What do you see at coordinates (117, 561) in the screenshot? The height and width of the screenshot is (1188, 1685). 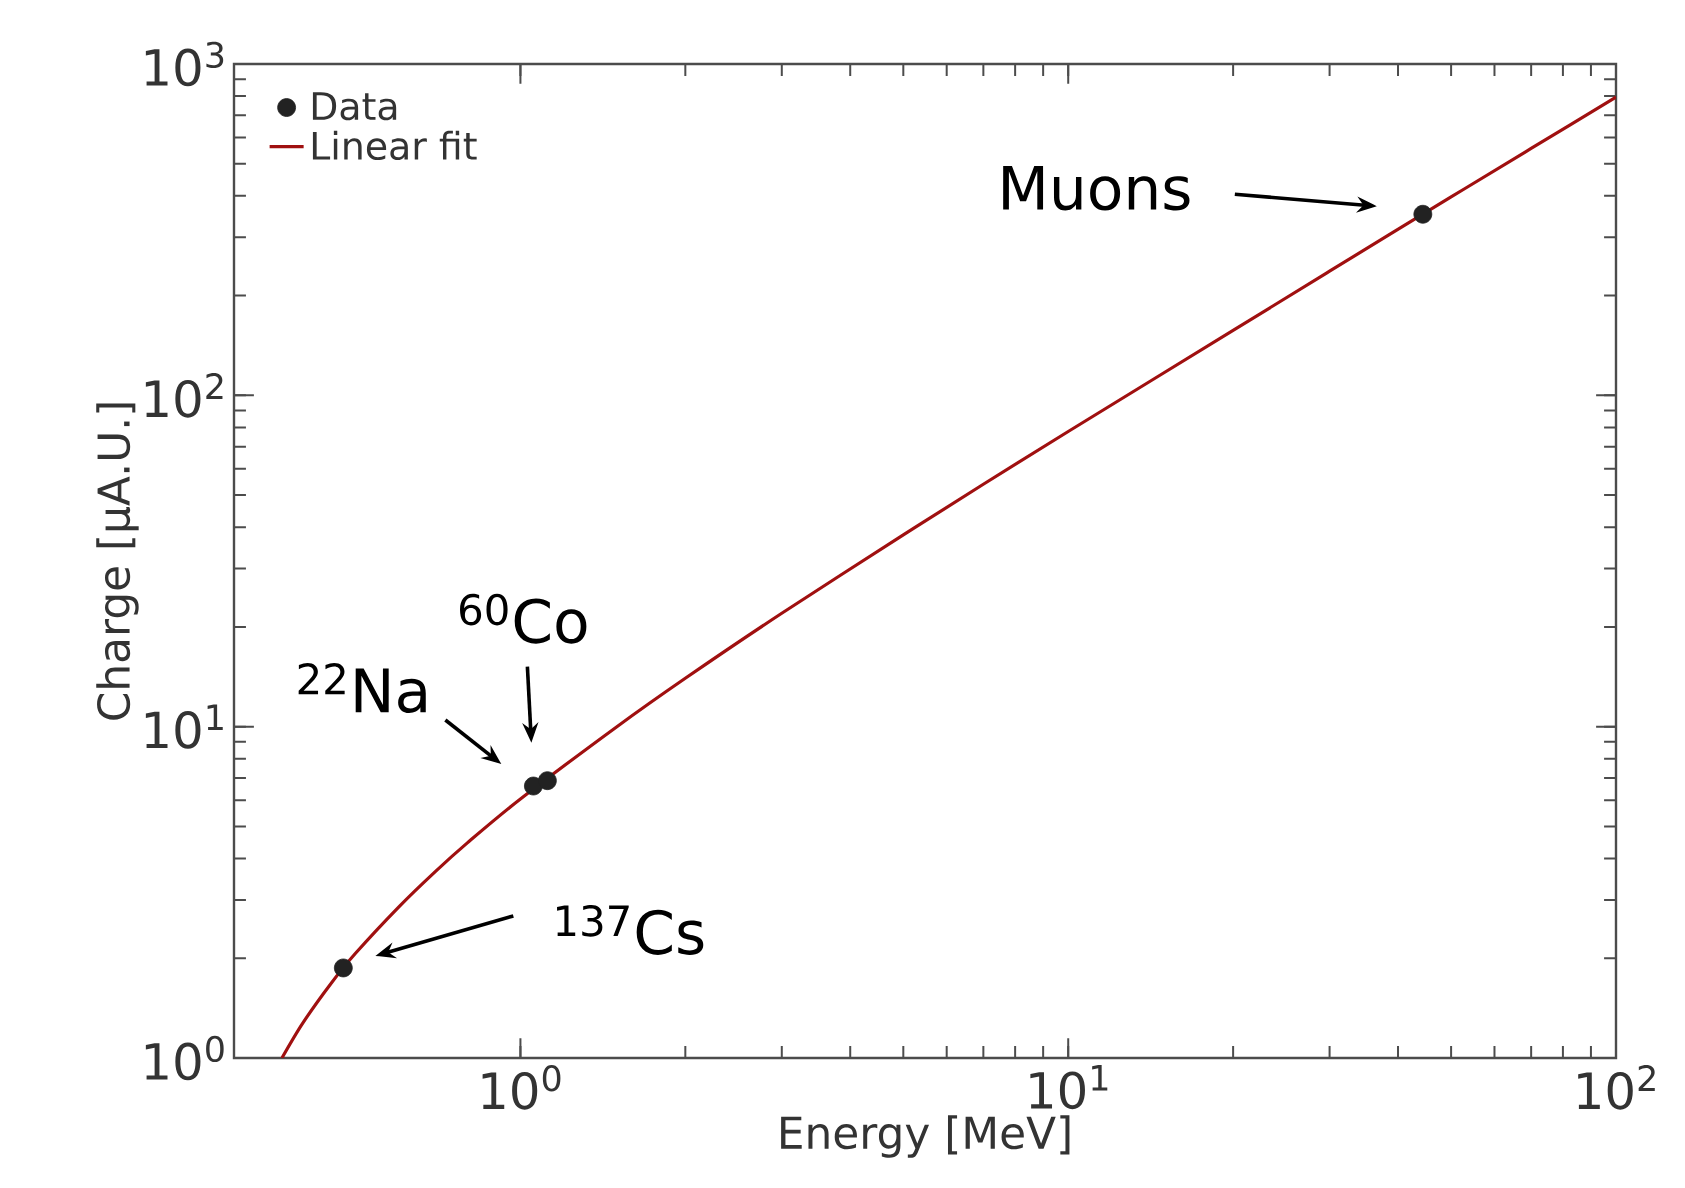 I see `y-axis-title: Charge [µA.U.]` at bounding box center [117, 561].